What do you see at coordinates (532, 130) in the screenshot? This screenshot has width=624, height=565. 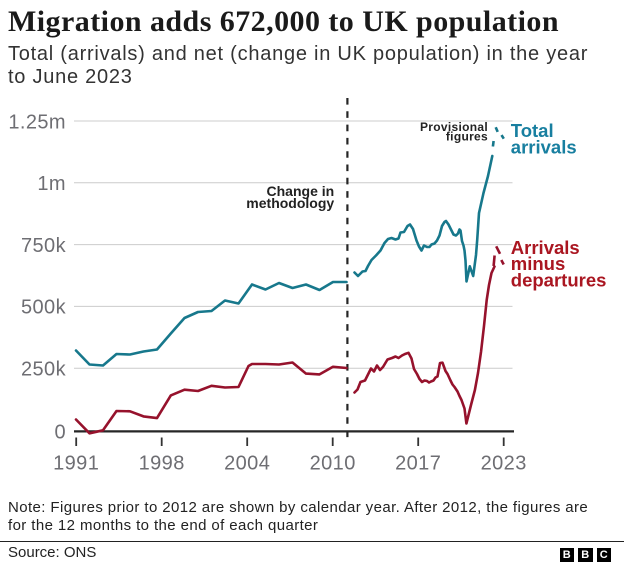 I see `svg-text: Total` at bounding box center [532, 130].